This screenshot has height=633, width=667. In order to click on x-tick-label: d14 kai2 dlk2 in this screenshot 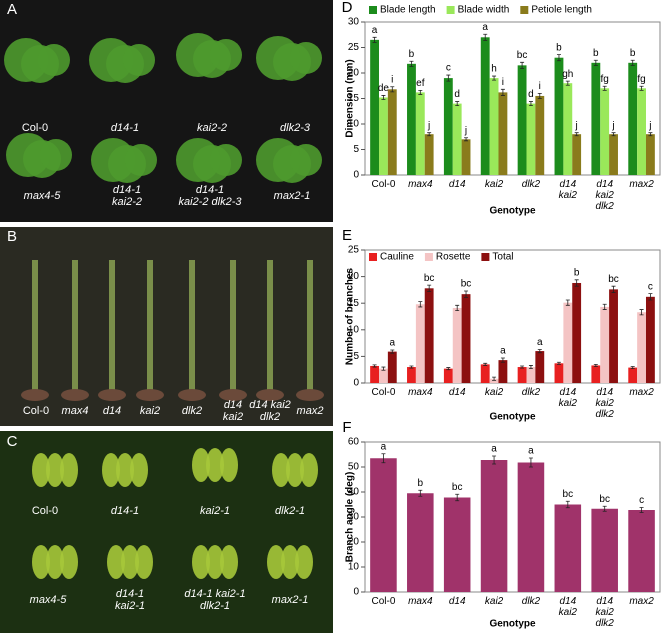, I will do `click(604, 403)`.